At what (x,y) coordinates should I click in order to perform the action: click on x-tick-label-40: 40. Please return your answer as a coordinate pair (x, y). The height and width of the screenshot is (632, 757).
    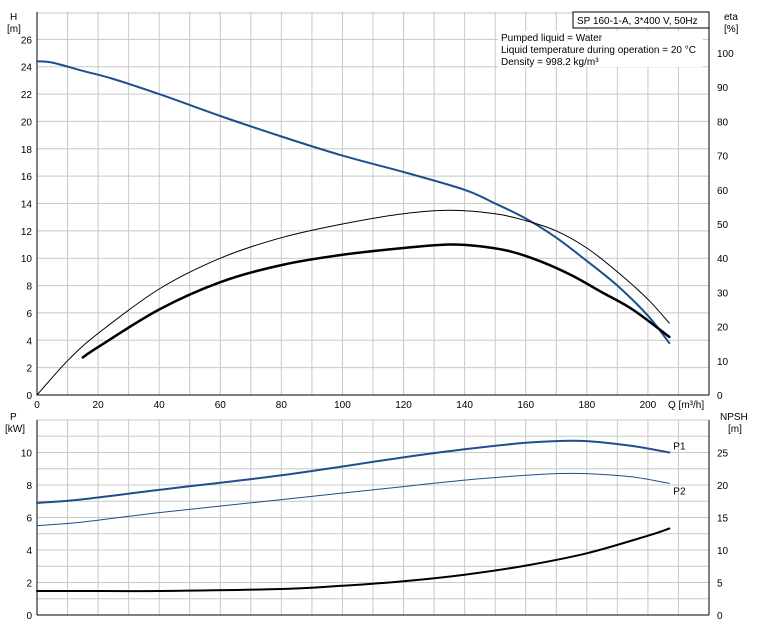
    Looking at the image, I should click on (160, 405).